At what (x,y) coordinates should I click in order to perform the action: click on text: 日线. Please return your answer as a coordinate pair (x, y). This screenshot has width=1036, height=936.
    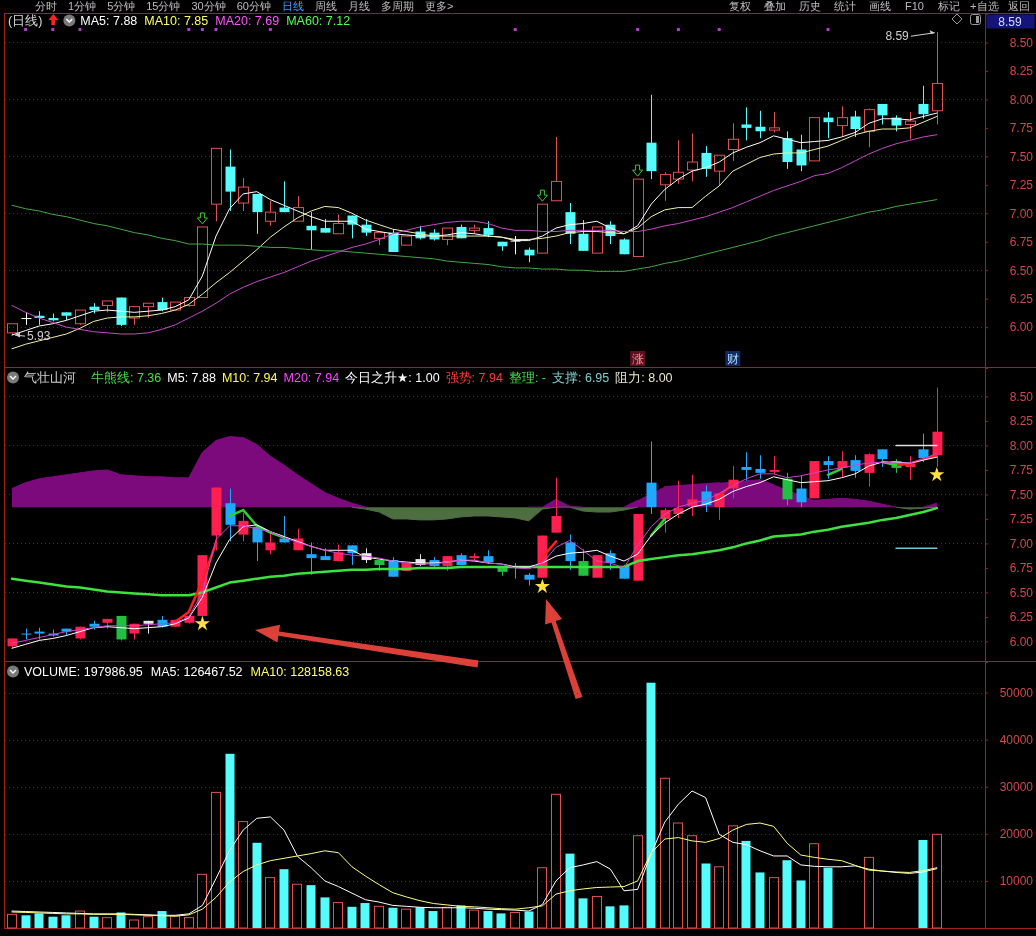
    Looking at the image, I should click on (293, 6).